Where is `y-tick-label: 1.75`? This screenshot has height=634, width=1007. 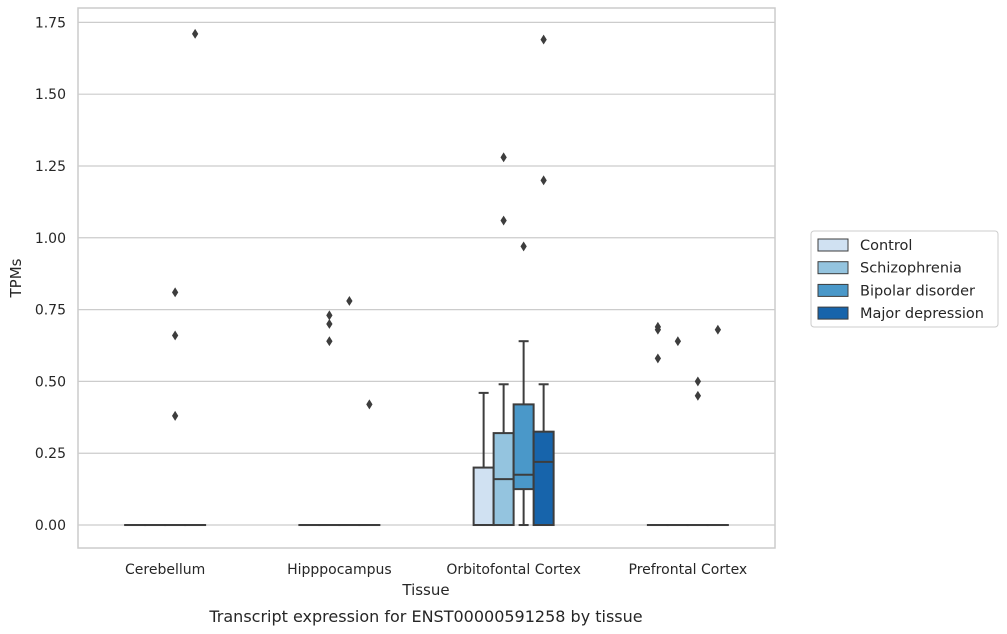 y-tick-label: 1.75 is located at coordinates (50, 23).